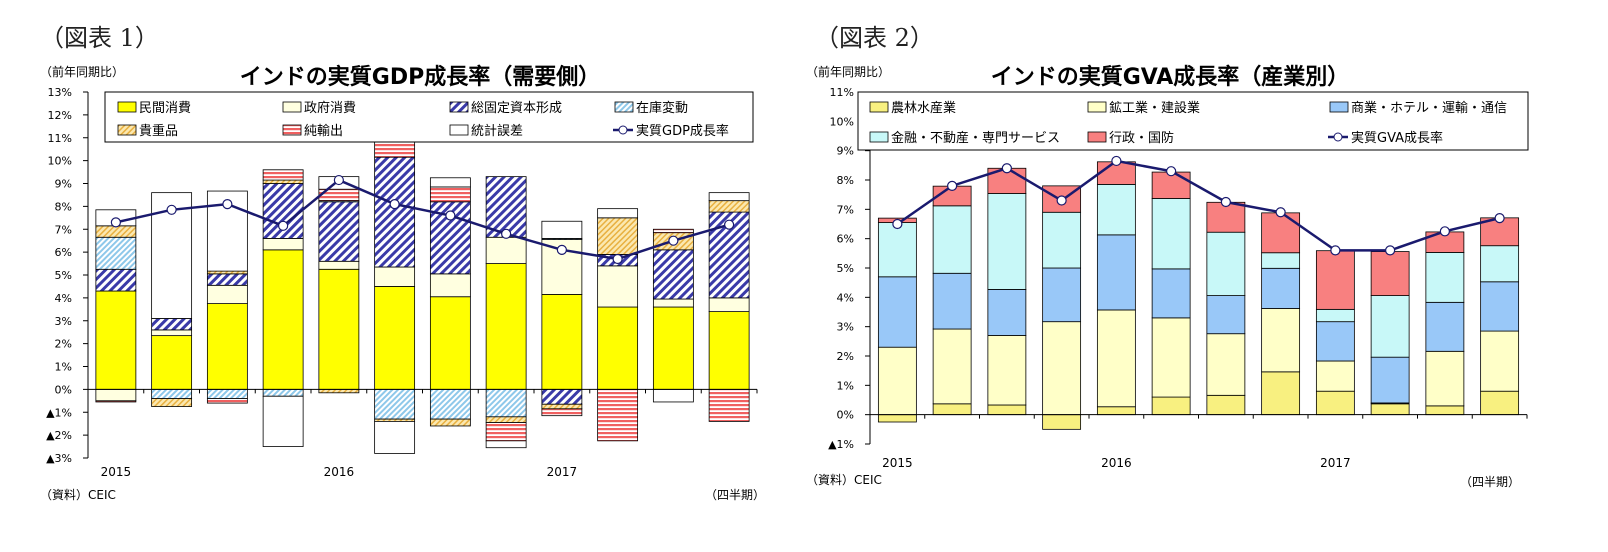  I want to click on y-tick-label: 11%, so click(842, 92).